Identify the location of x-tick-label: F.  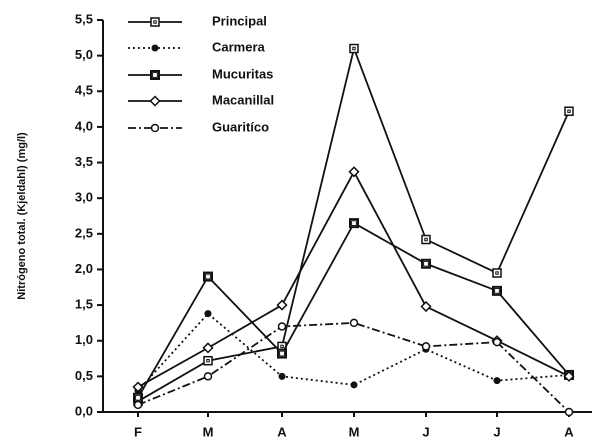
(138, 431).